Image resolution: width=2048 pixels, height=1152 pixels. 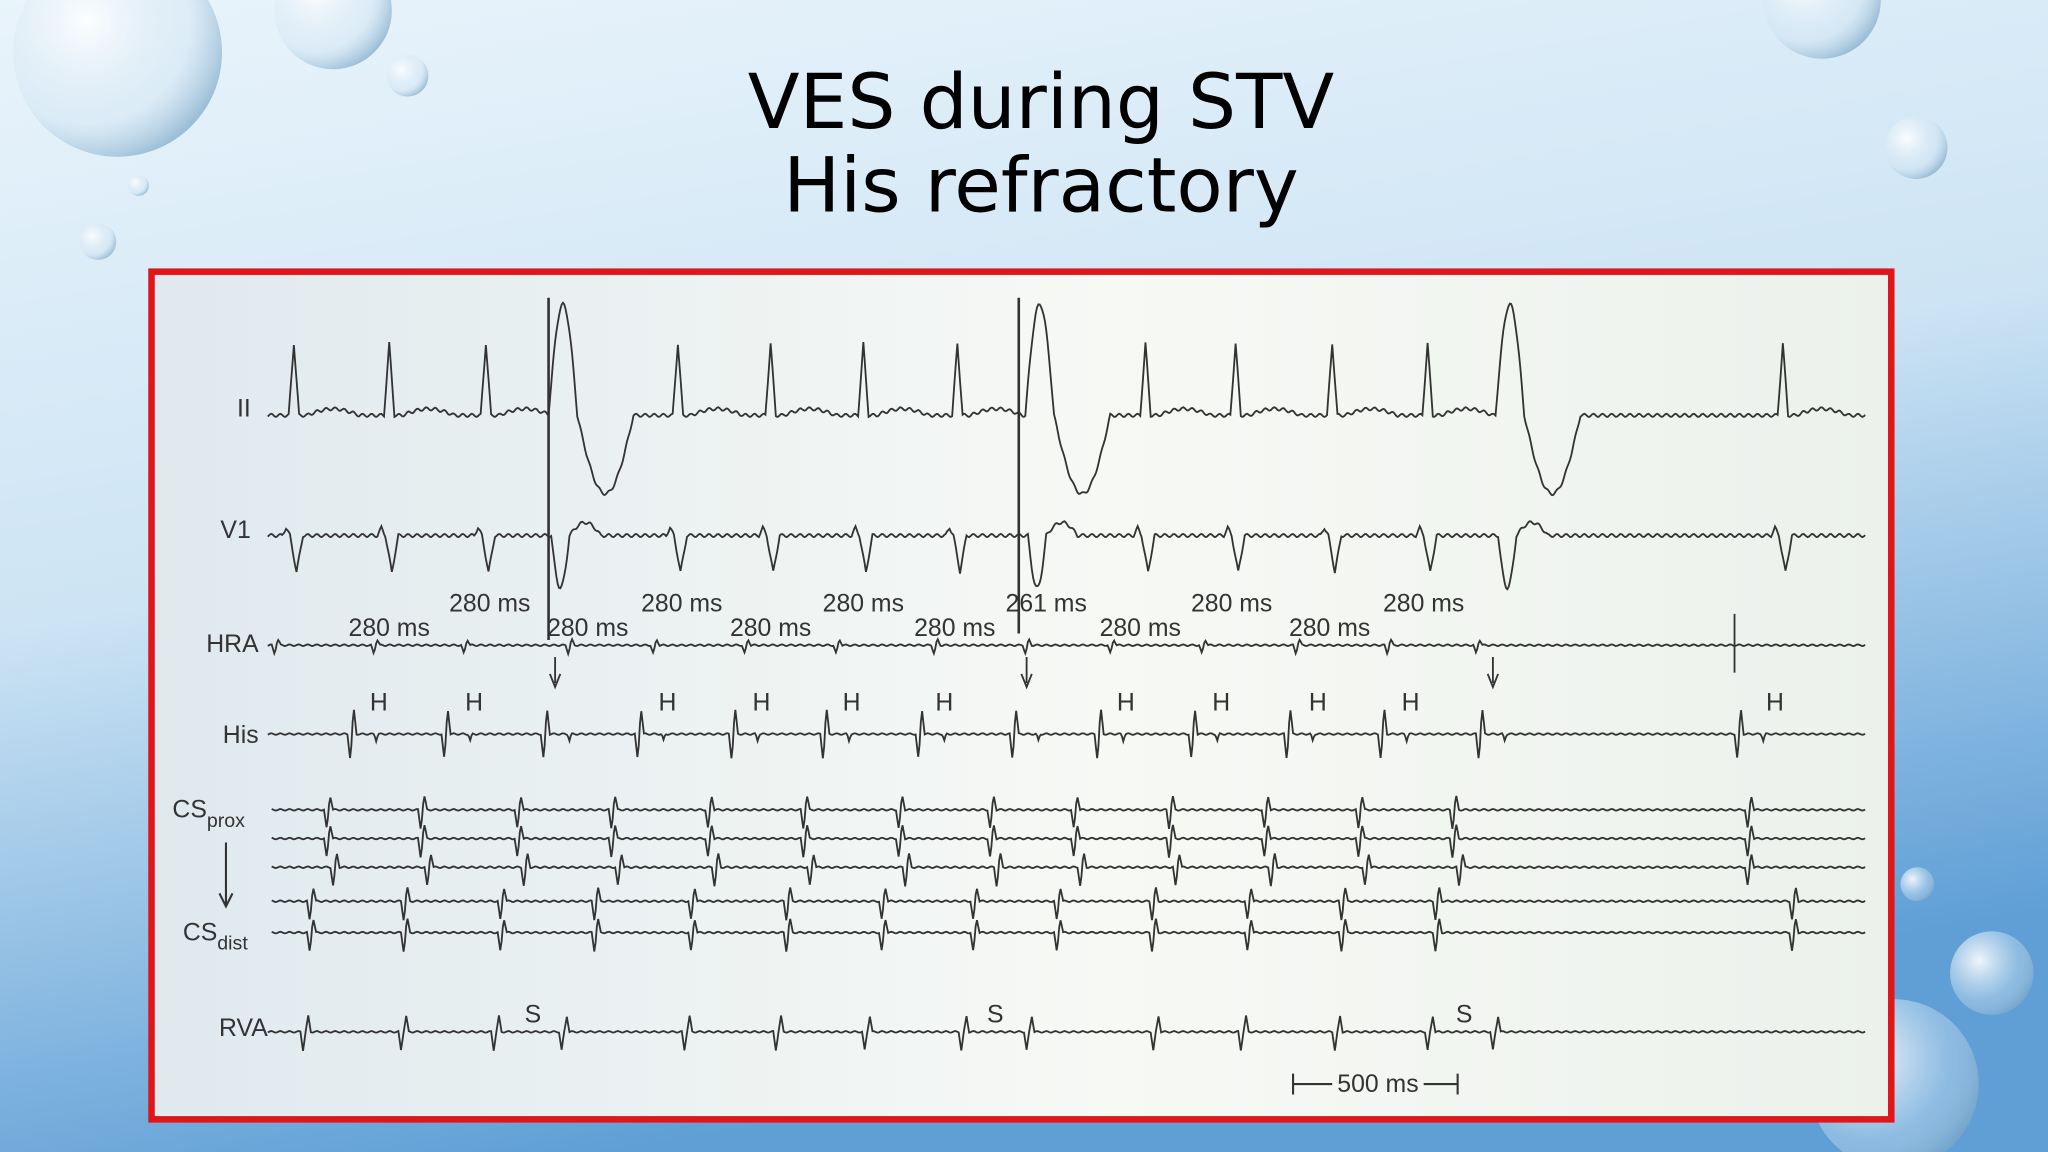 I want to click on title-line: VES during STV, so click(x=1041, y=102).